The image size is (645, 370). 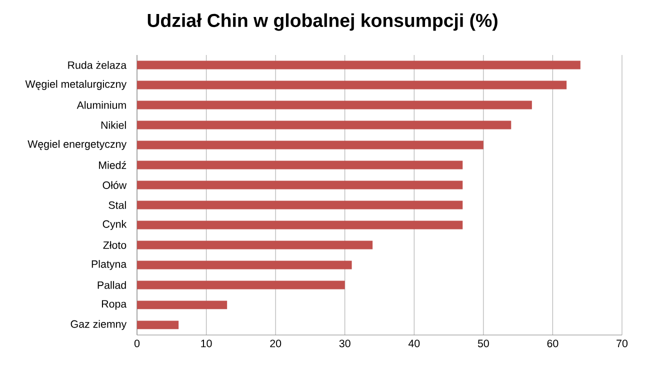 I want to click on y-tick-label: Złoto, so click(x=114, y=245).